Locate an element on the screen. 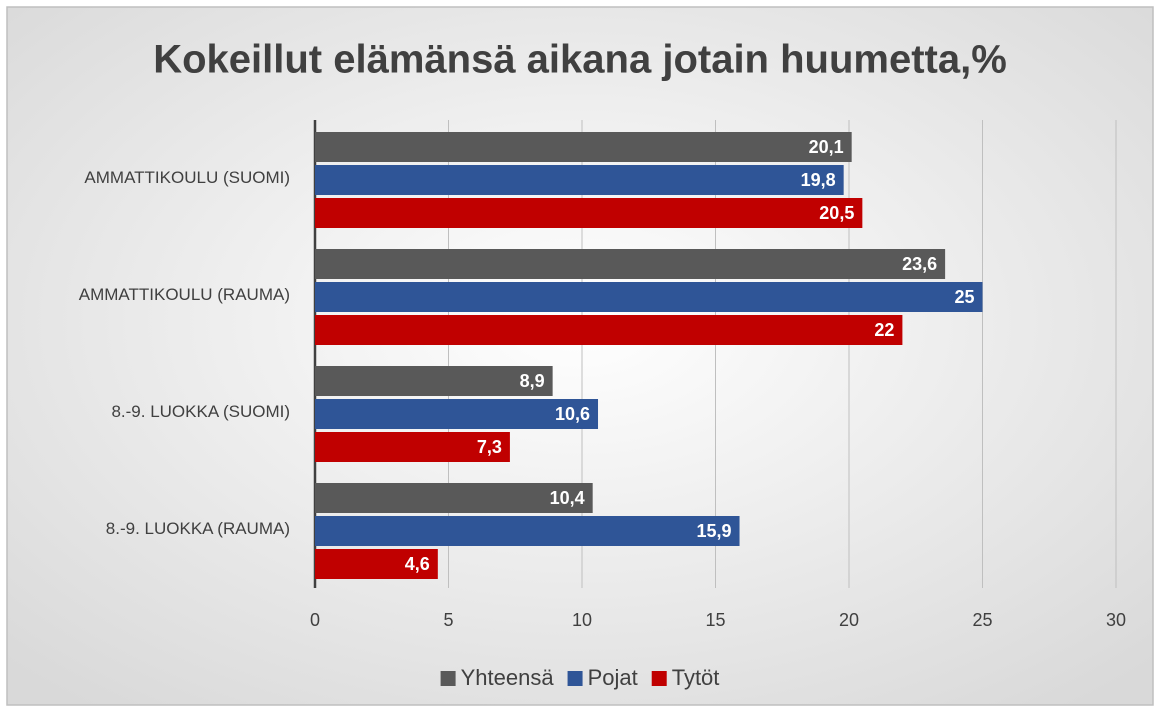 The height and width of the screenshot is (712, 1160). y-tick-label: 8.-9. LUOKKA (RAUMA) is located at coordinates (198, 528).